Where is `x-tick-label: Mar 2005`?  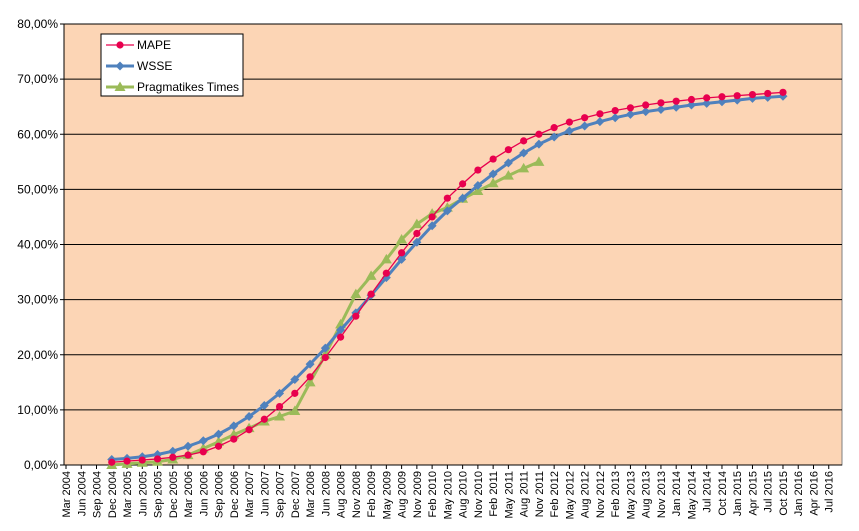
x-tick-label: Mar 2005 is located at coordinates (128, 494).